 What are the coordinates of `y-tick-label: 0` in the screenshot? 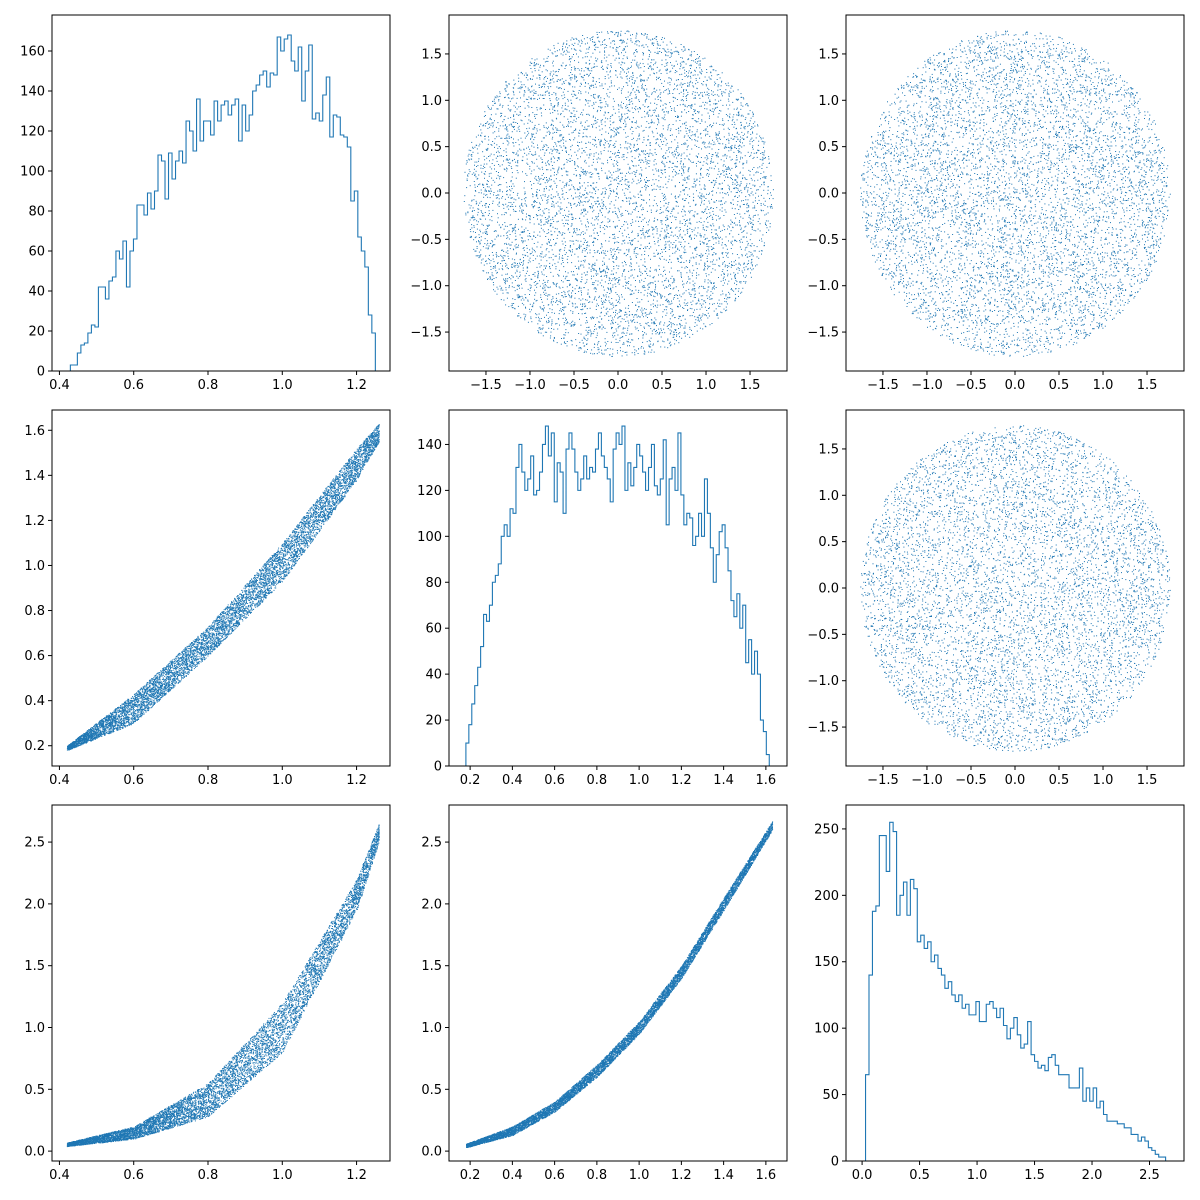 It's located at (41, 372).